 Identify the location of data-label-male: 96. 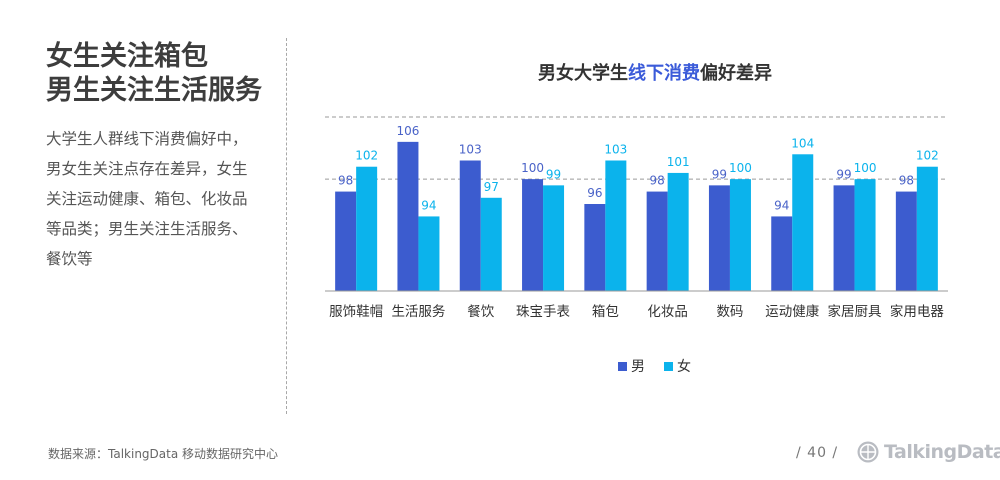
(594, 193).